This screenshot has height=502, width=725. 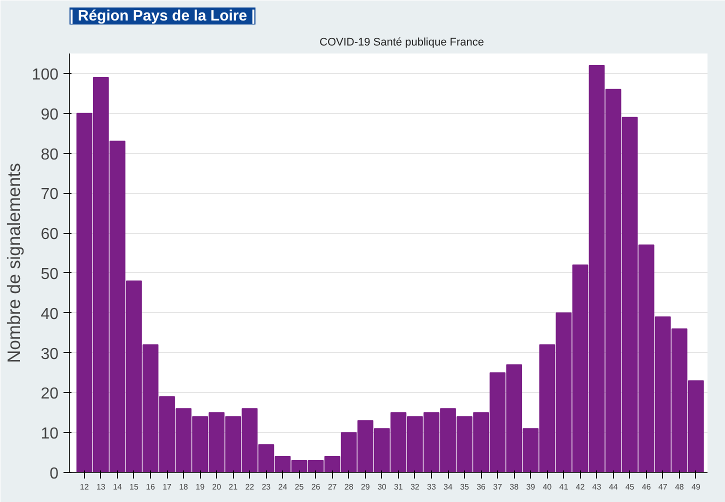 I want to click on y-tick-label: 30, so click(x=49, y=354).